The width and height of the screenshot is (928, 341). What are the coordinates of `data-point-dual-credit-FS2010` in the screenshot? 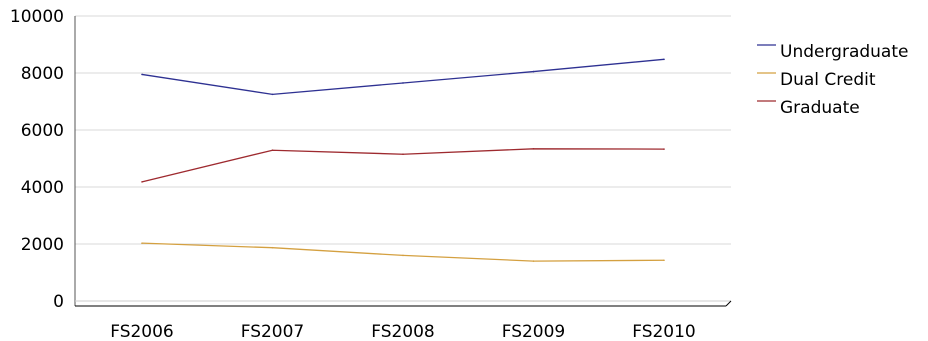 It's located at (664, 260).